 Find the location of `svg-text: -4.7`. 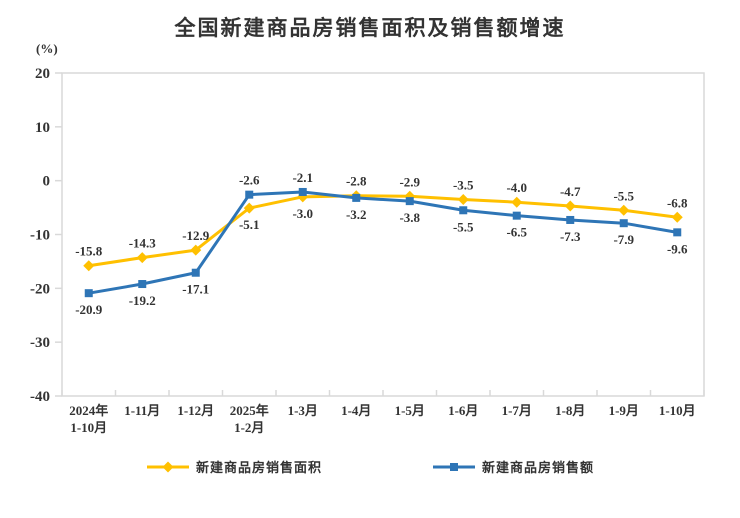

svg-text: -4.7 is located at coordinates (570, 191).